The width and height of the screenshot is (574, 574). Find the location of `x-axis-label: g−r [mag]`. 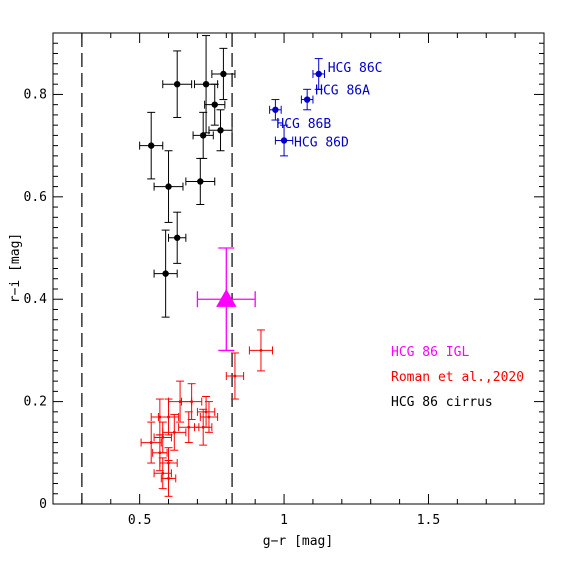

x-axis-label: g−r [mag] is located at coordinates (298, 541).